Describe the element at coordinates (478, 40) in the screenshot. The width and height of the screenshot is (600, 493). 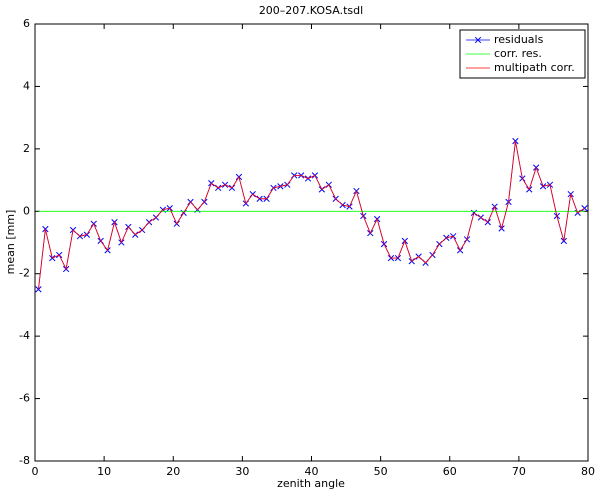
I see `legend-marker` at that location.